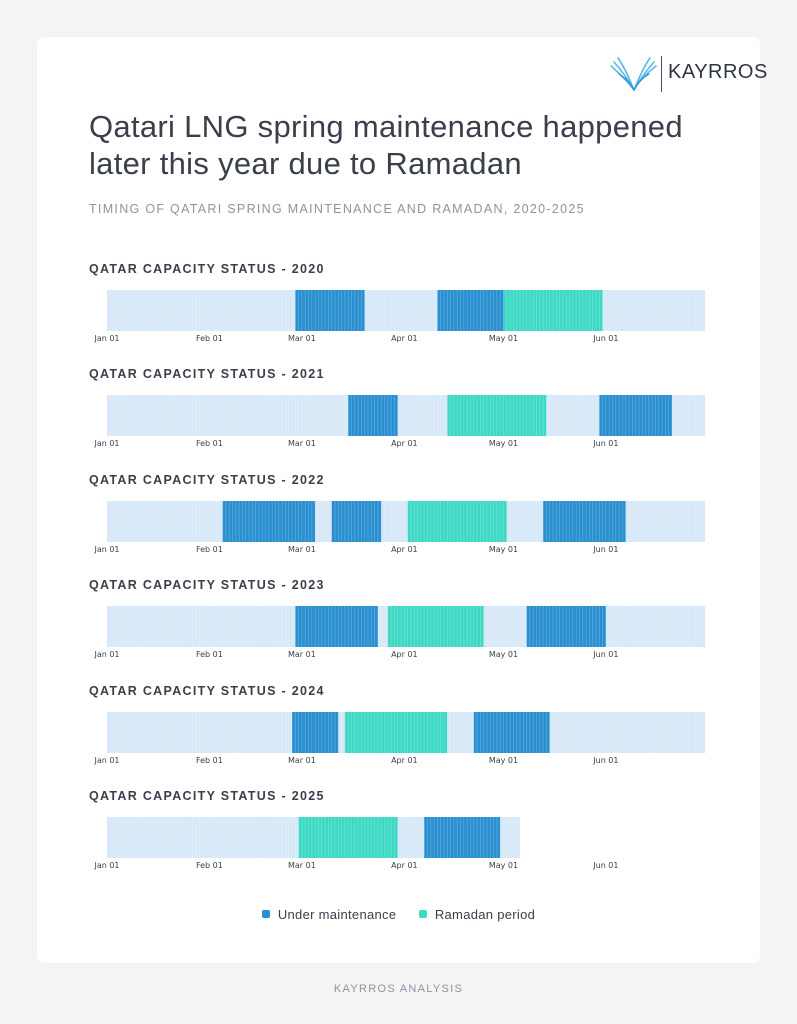 The height and width of the screenshot is (1024, 797). Describe the element at coordinates (207, 585) in the screenshot. I see `panel-title-2023: QATAR CAPACITY STATUS - 2023` at that location.